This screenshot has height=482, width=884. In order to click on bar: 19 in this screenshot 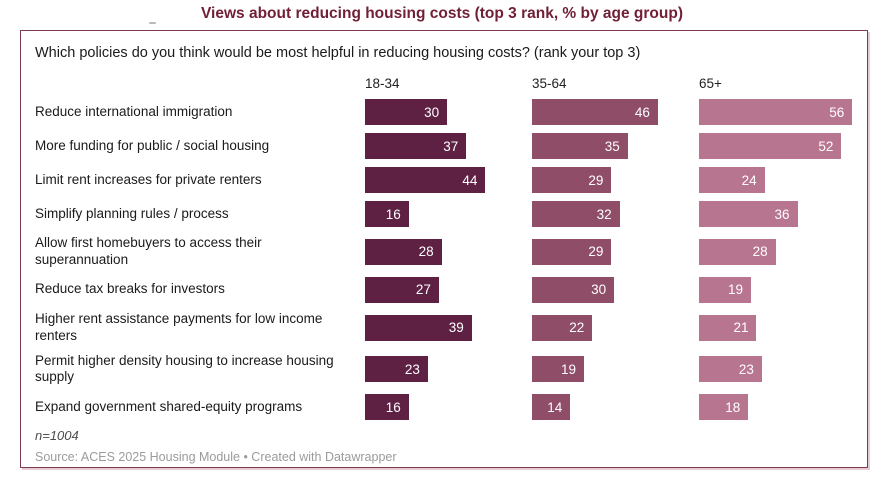, I will do `click(725, 289)`.